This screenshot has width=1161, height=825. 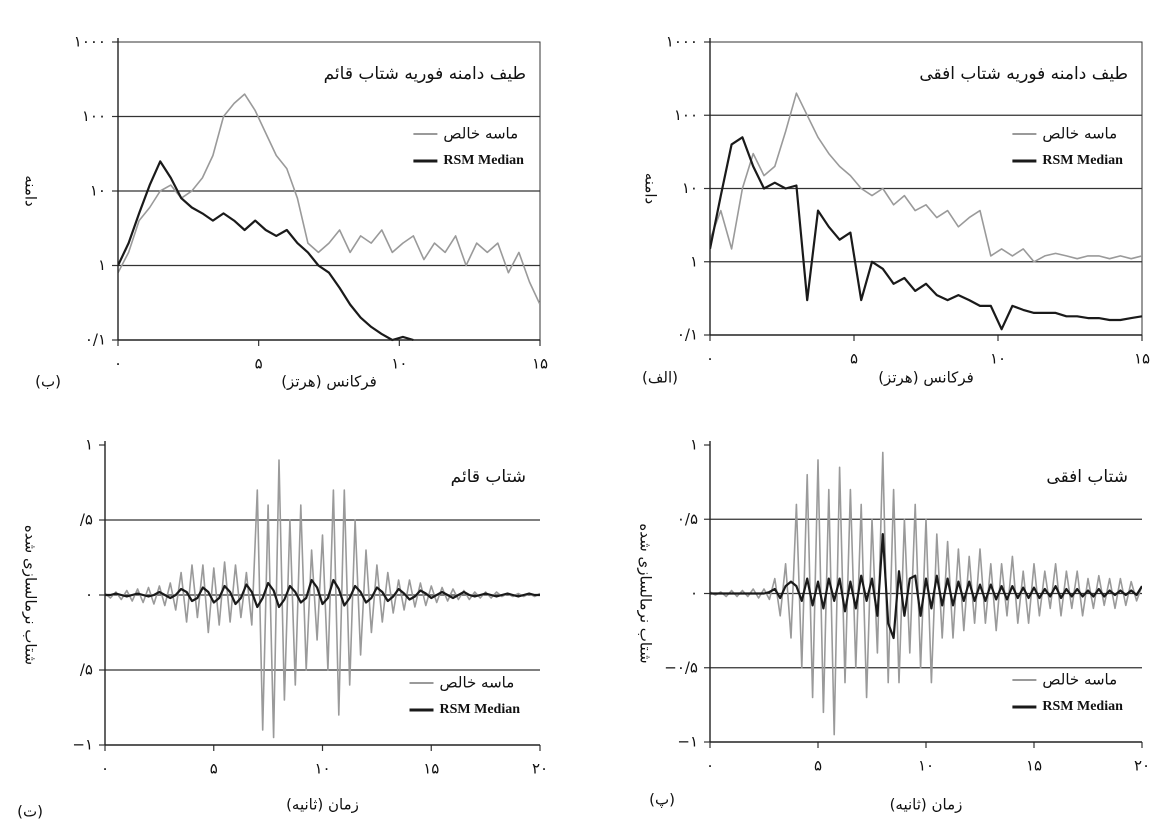 What do you see at coordinates (687, 519) in the screenshot?
I see `y-tick-label: ۰/۵` at bounding box center [687, 519].